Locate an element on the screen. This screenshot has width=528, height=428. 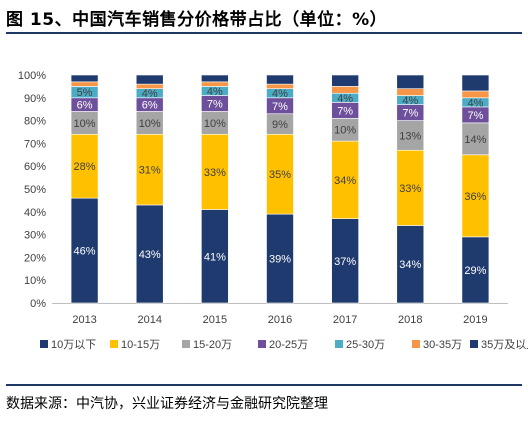
data-label: 35% is located at coordinates (280, 175).